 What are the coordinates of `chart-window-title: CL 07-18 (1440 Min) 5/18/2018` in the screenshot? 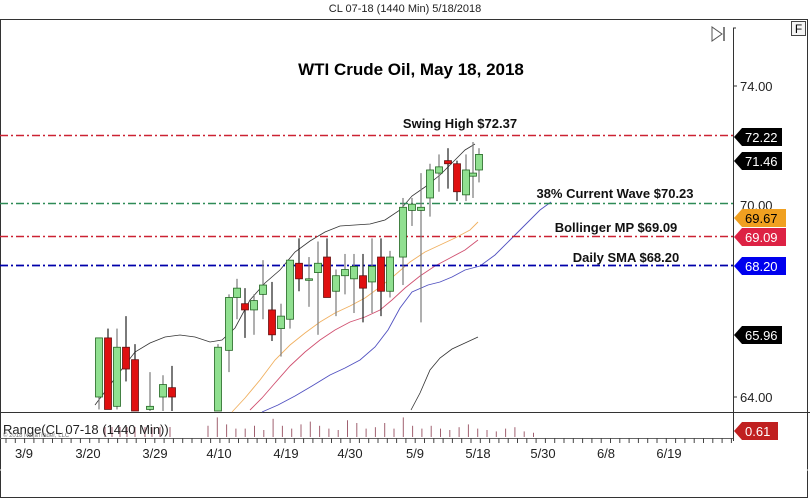 It's located at (405, 9).